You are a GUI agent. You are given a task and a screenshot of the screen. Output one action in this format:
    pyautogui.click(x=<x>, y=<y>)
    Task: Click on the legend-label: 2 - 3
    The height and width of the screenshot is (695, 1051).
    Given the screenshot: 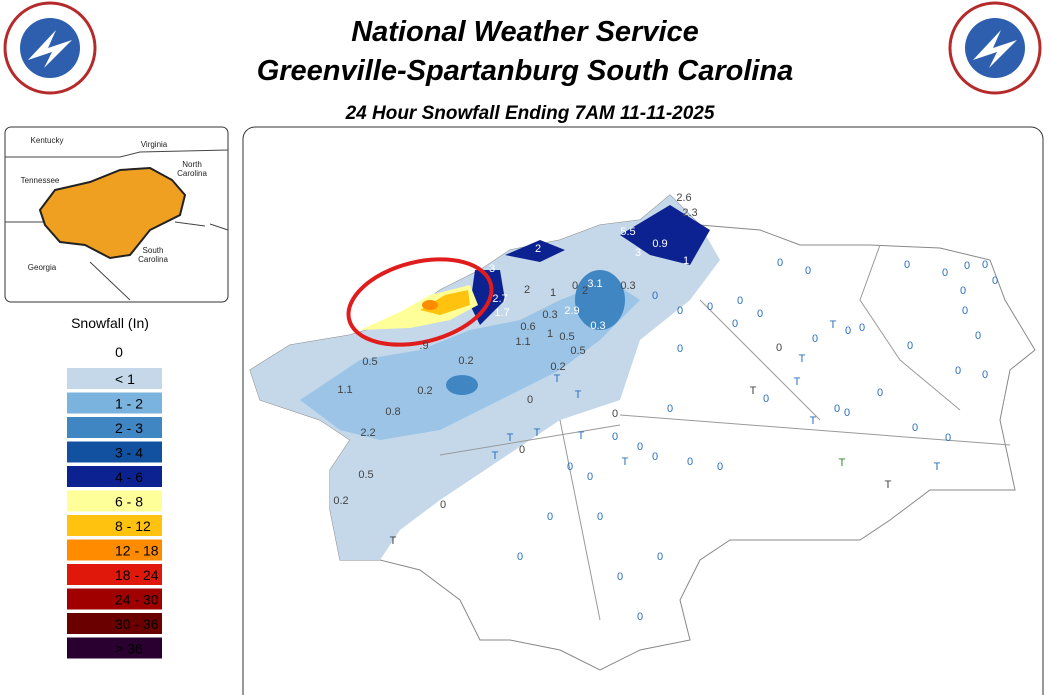 What is the action you would take?
    pyautogui.click(x=129, y=428)
    